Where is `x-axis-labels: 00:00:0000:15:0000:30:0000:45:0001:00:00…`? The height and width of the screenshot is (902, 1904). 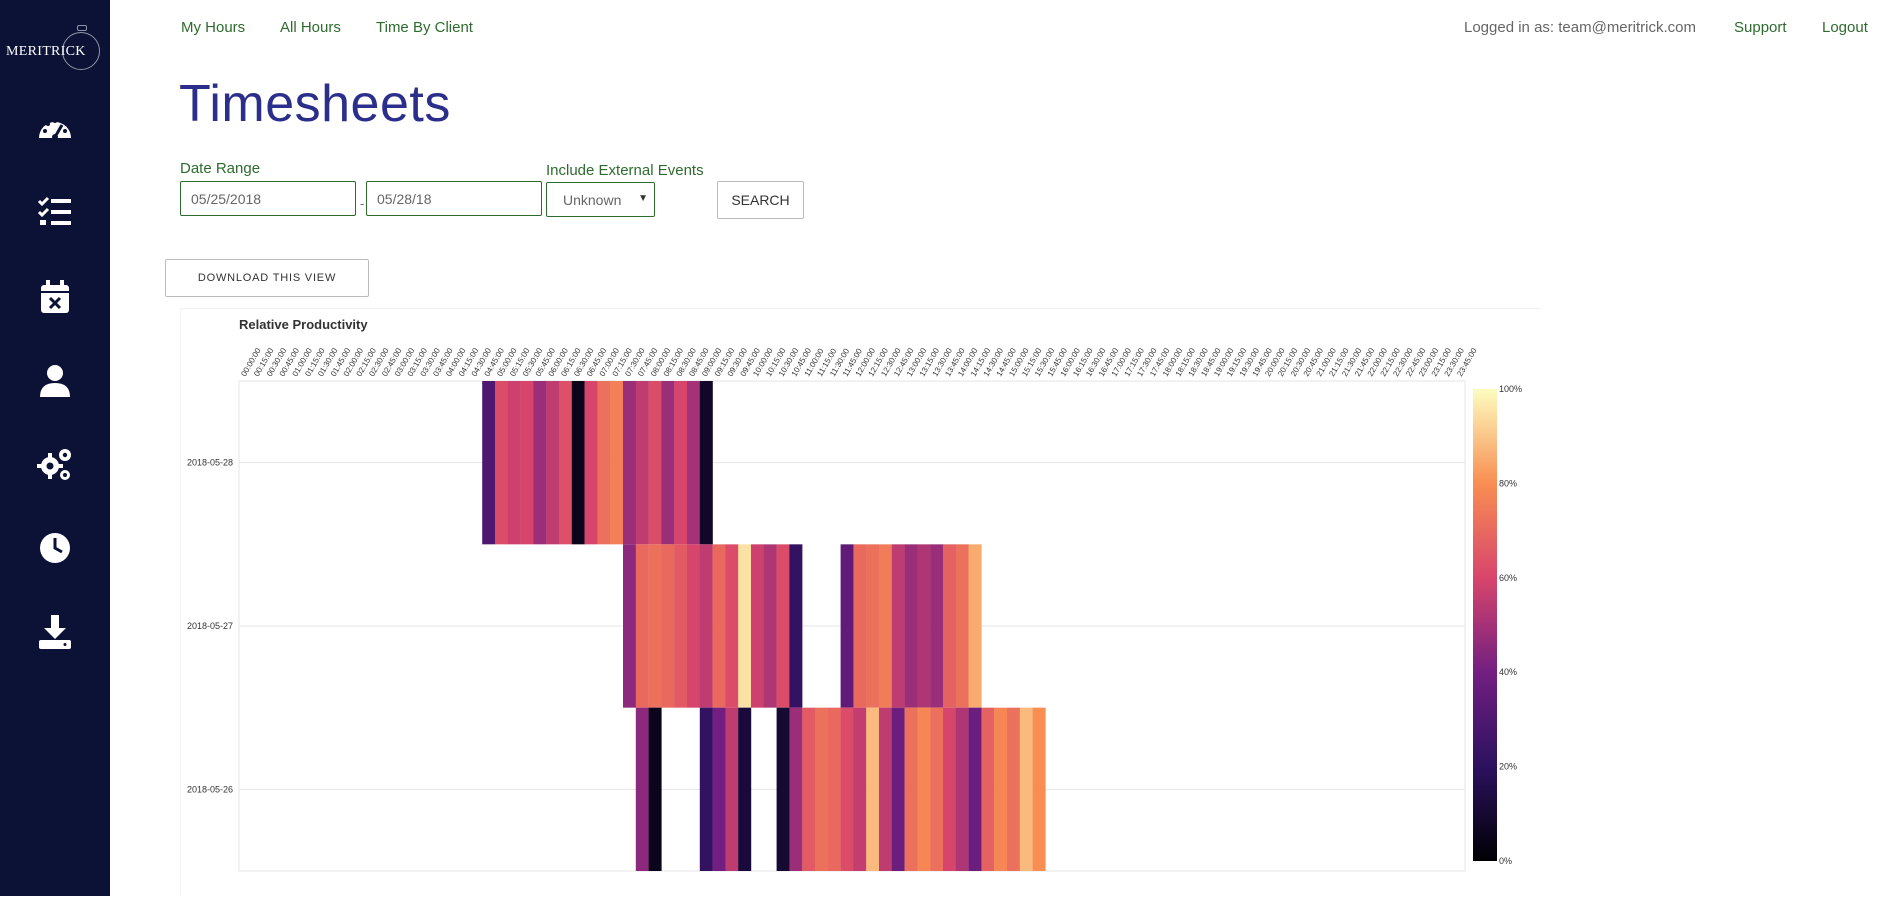
x-axis-labels: 00:00:0000:15:0000:30:0000:45:0001:00:00… is located at coordinates (859, 362).